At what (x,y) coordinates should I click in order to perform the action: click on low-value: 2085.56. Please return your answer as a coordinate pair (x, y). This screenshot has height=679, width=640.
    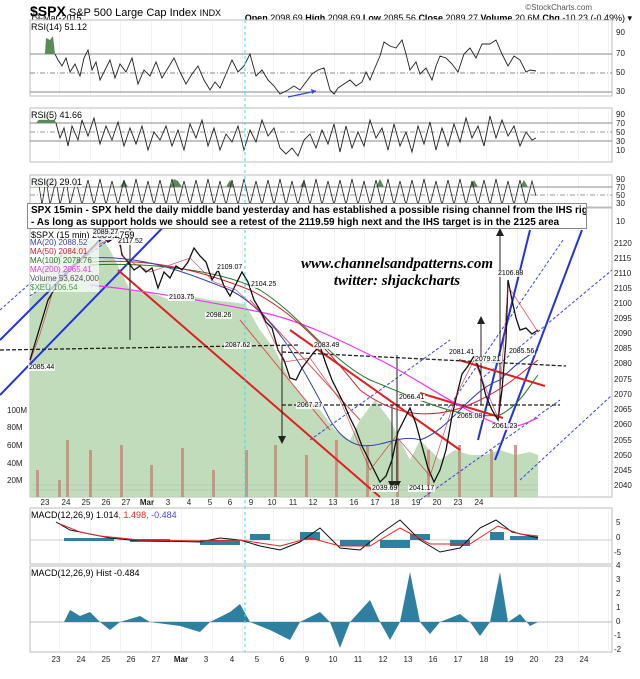
    Looking at the image, I should click on (399, 18).